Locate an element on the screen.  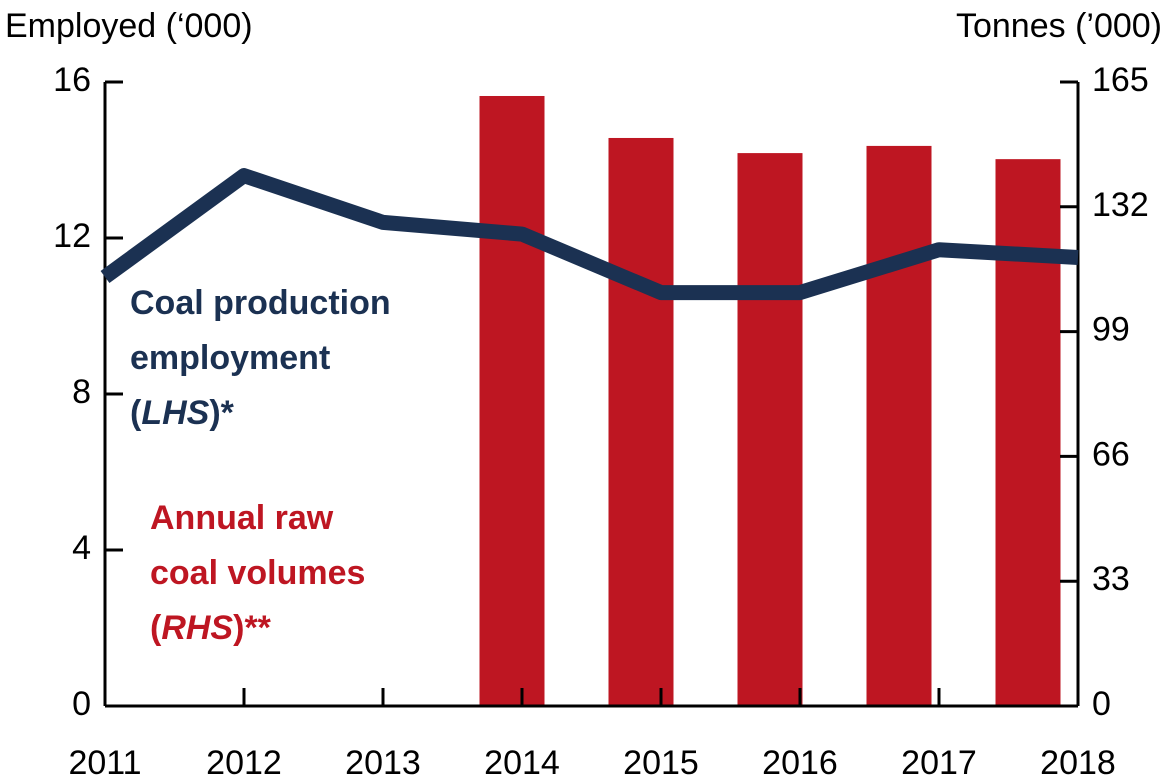
y-tick-label: 16 is located at coordinates (72, 80).